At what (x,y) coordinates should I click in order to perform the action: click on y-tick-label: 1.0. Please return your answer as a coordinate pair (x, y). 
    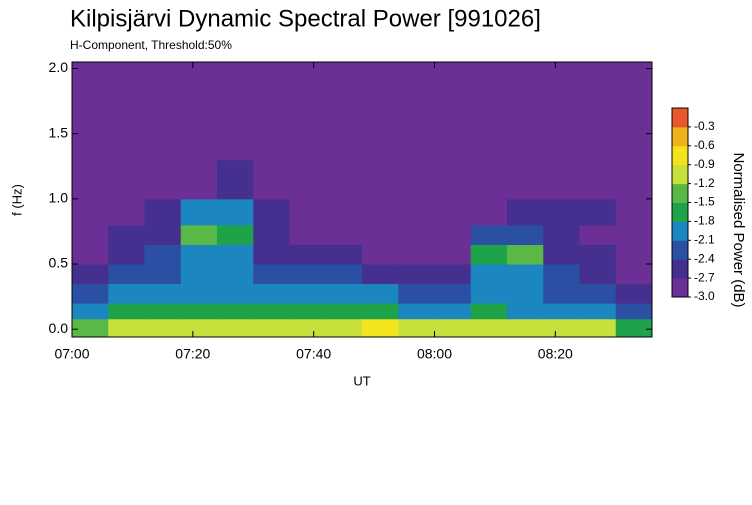
    Looking at the image, I should click on (59, 198).